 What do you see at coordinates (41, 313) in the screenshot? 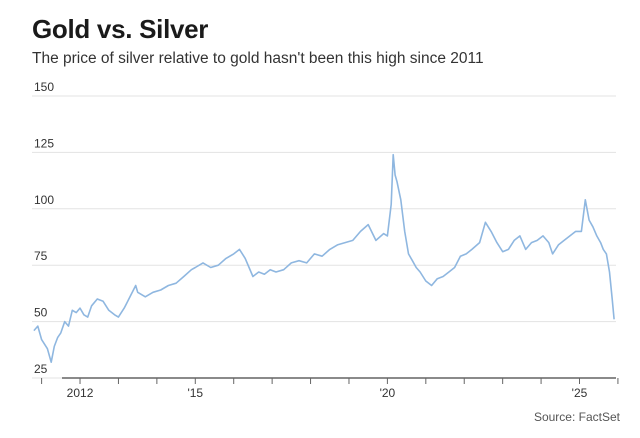
I see `y-tick-label-50: 50` at bounding box center [41, 313].